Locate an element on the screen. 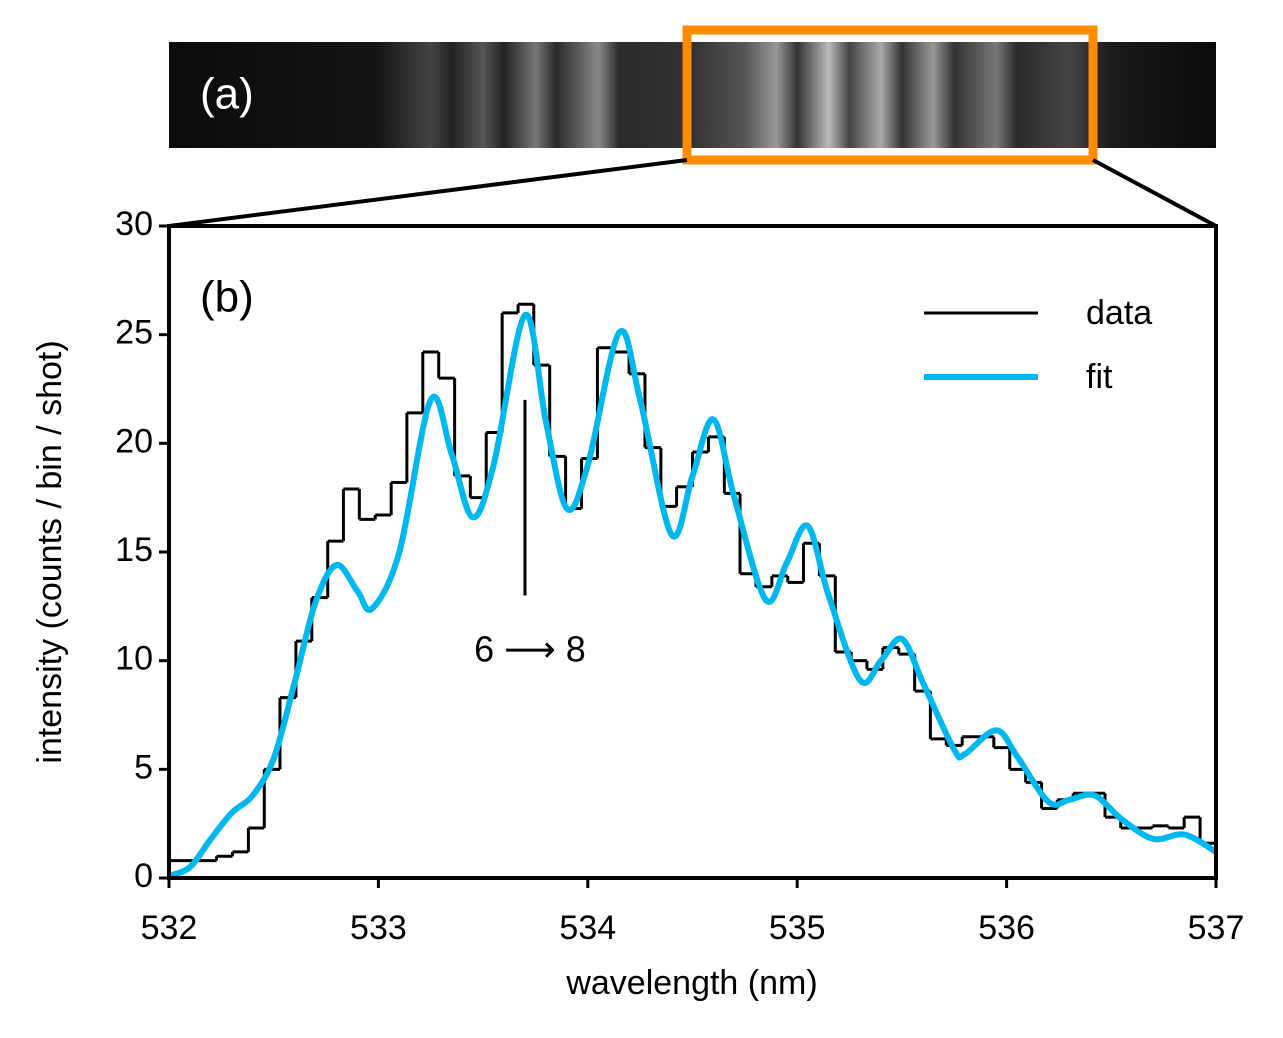 The image size is (1283, 1038). x-axis-label: wavelength (nm) is located at coordinates (691, 983).